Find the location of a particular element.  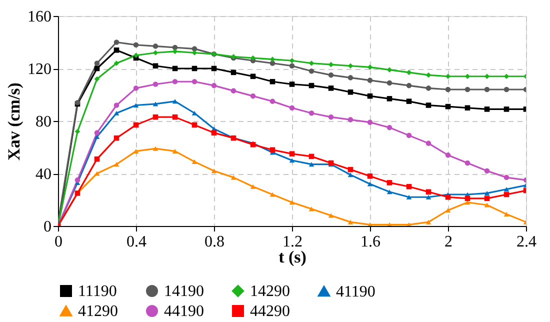

x-tick-label: 1.2 is located at coordinates (292, 242).